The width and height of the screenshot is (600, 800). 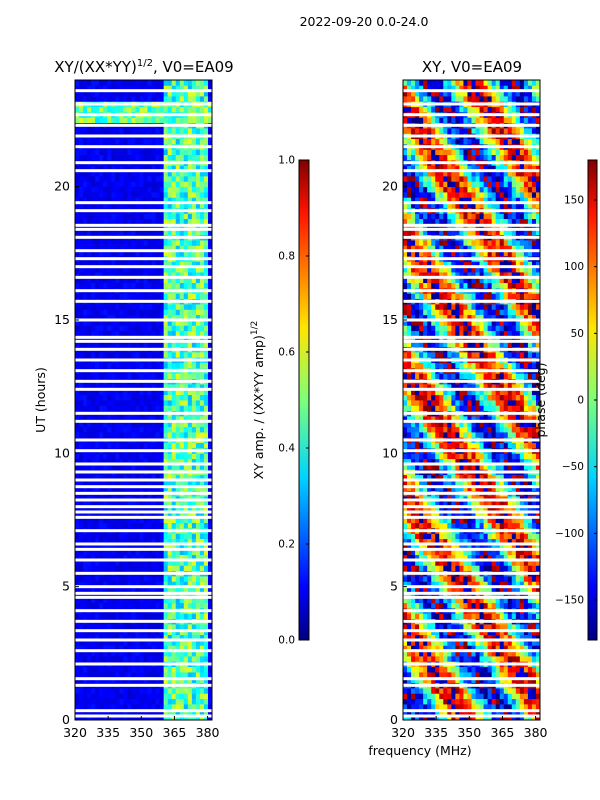 What do you see at coordinates (304, 400) in the screenshot?
I see `colorbar1` at bounding box center [304, 400].